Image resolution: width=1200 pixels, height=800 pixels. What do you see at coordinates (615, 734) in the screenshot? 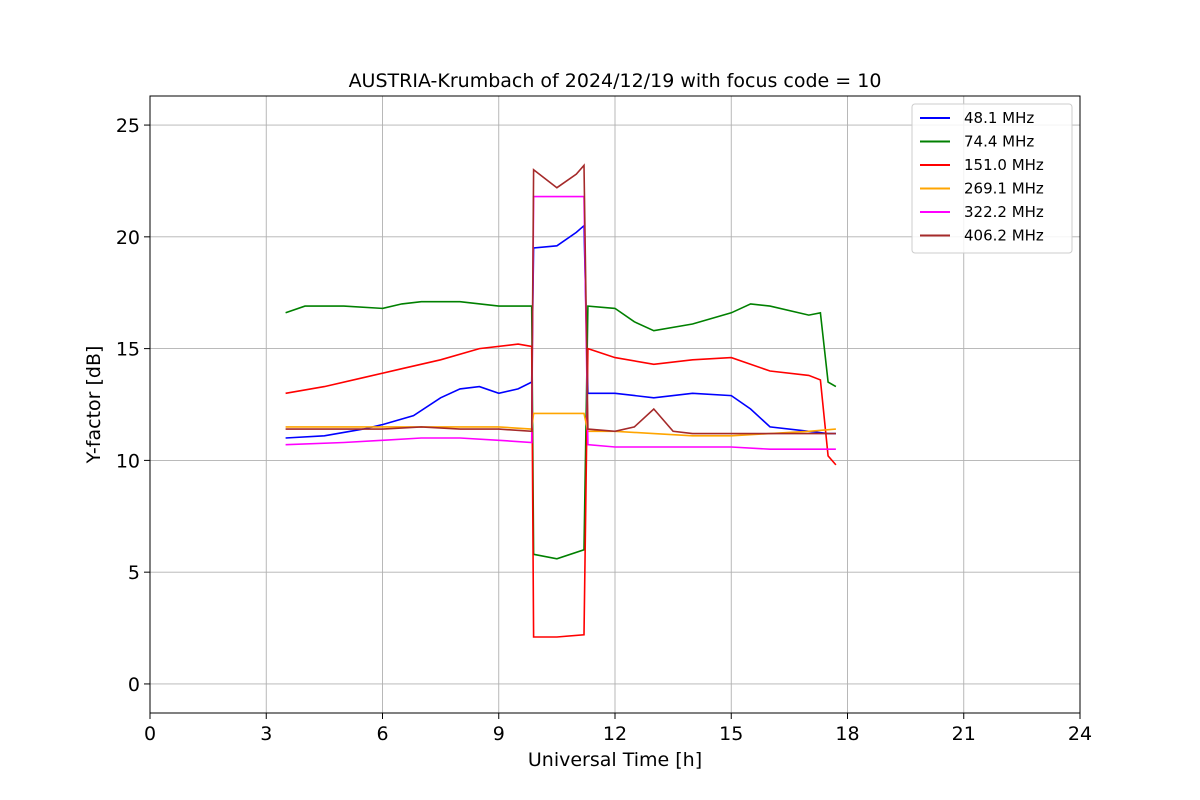
I see `x-tick-label: 12` at bounding box center [615, 734].